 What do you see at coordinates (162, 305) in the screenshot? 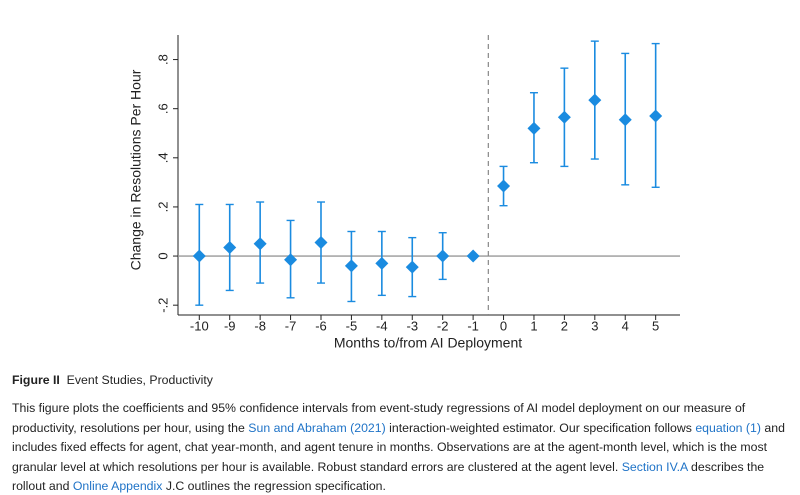
I see `y-tick-label: -.2` at bounding box center [162, 305].